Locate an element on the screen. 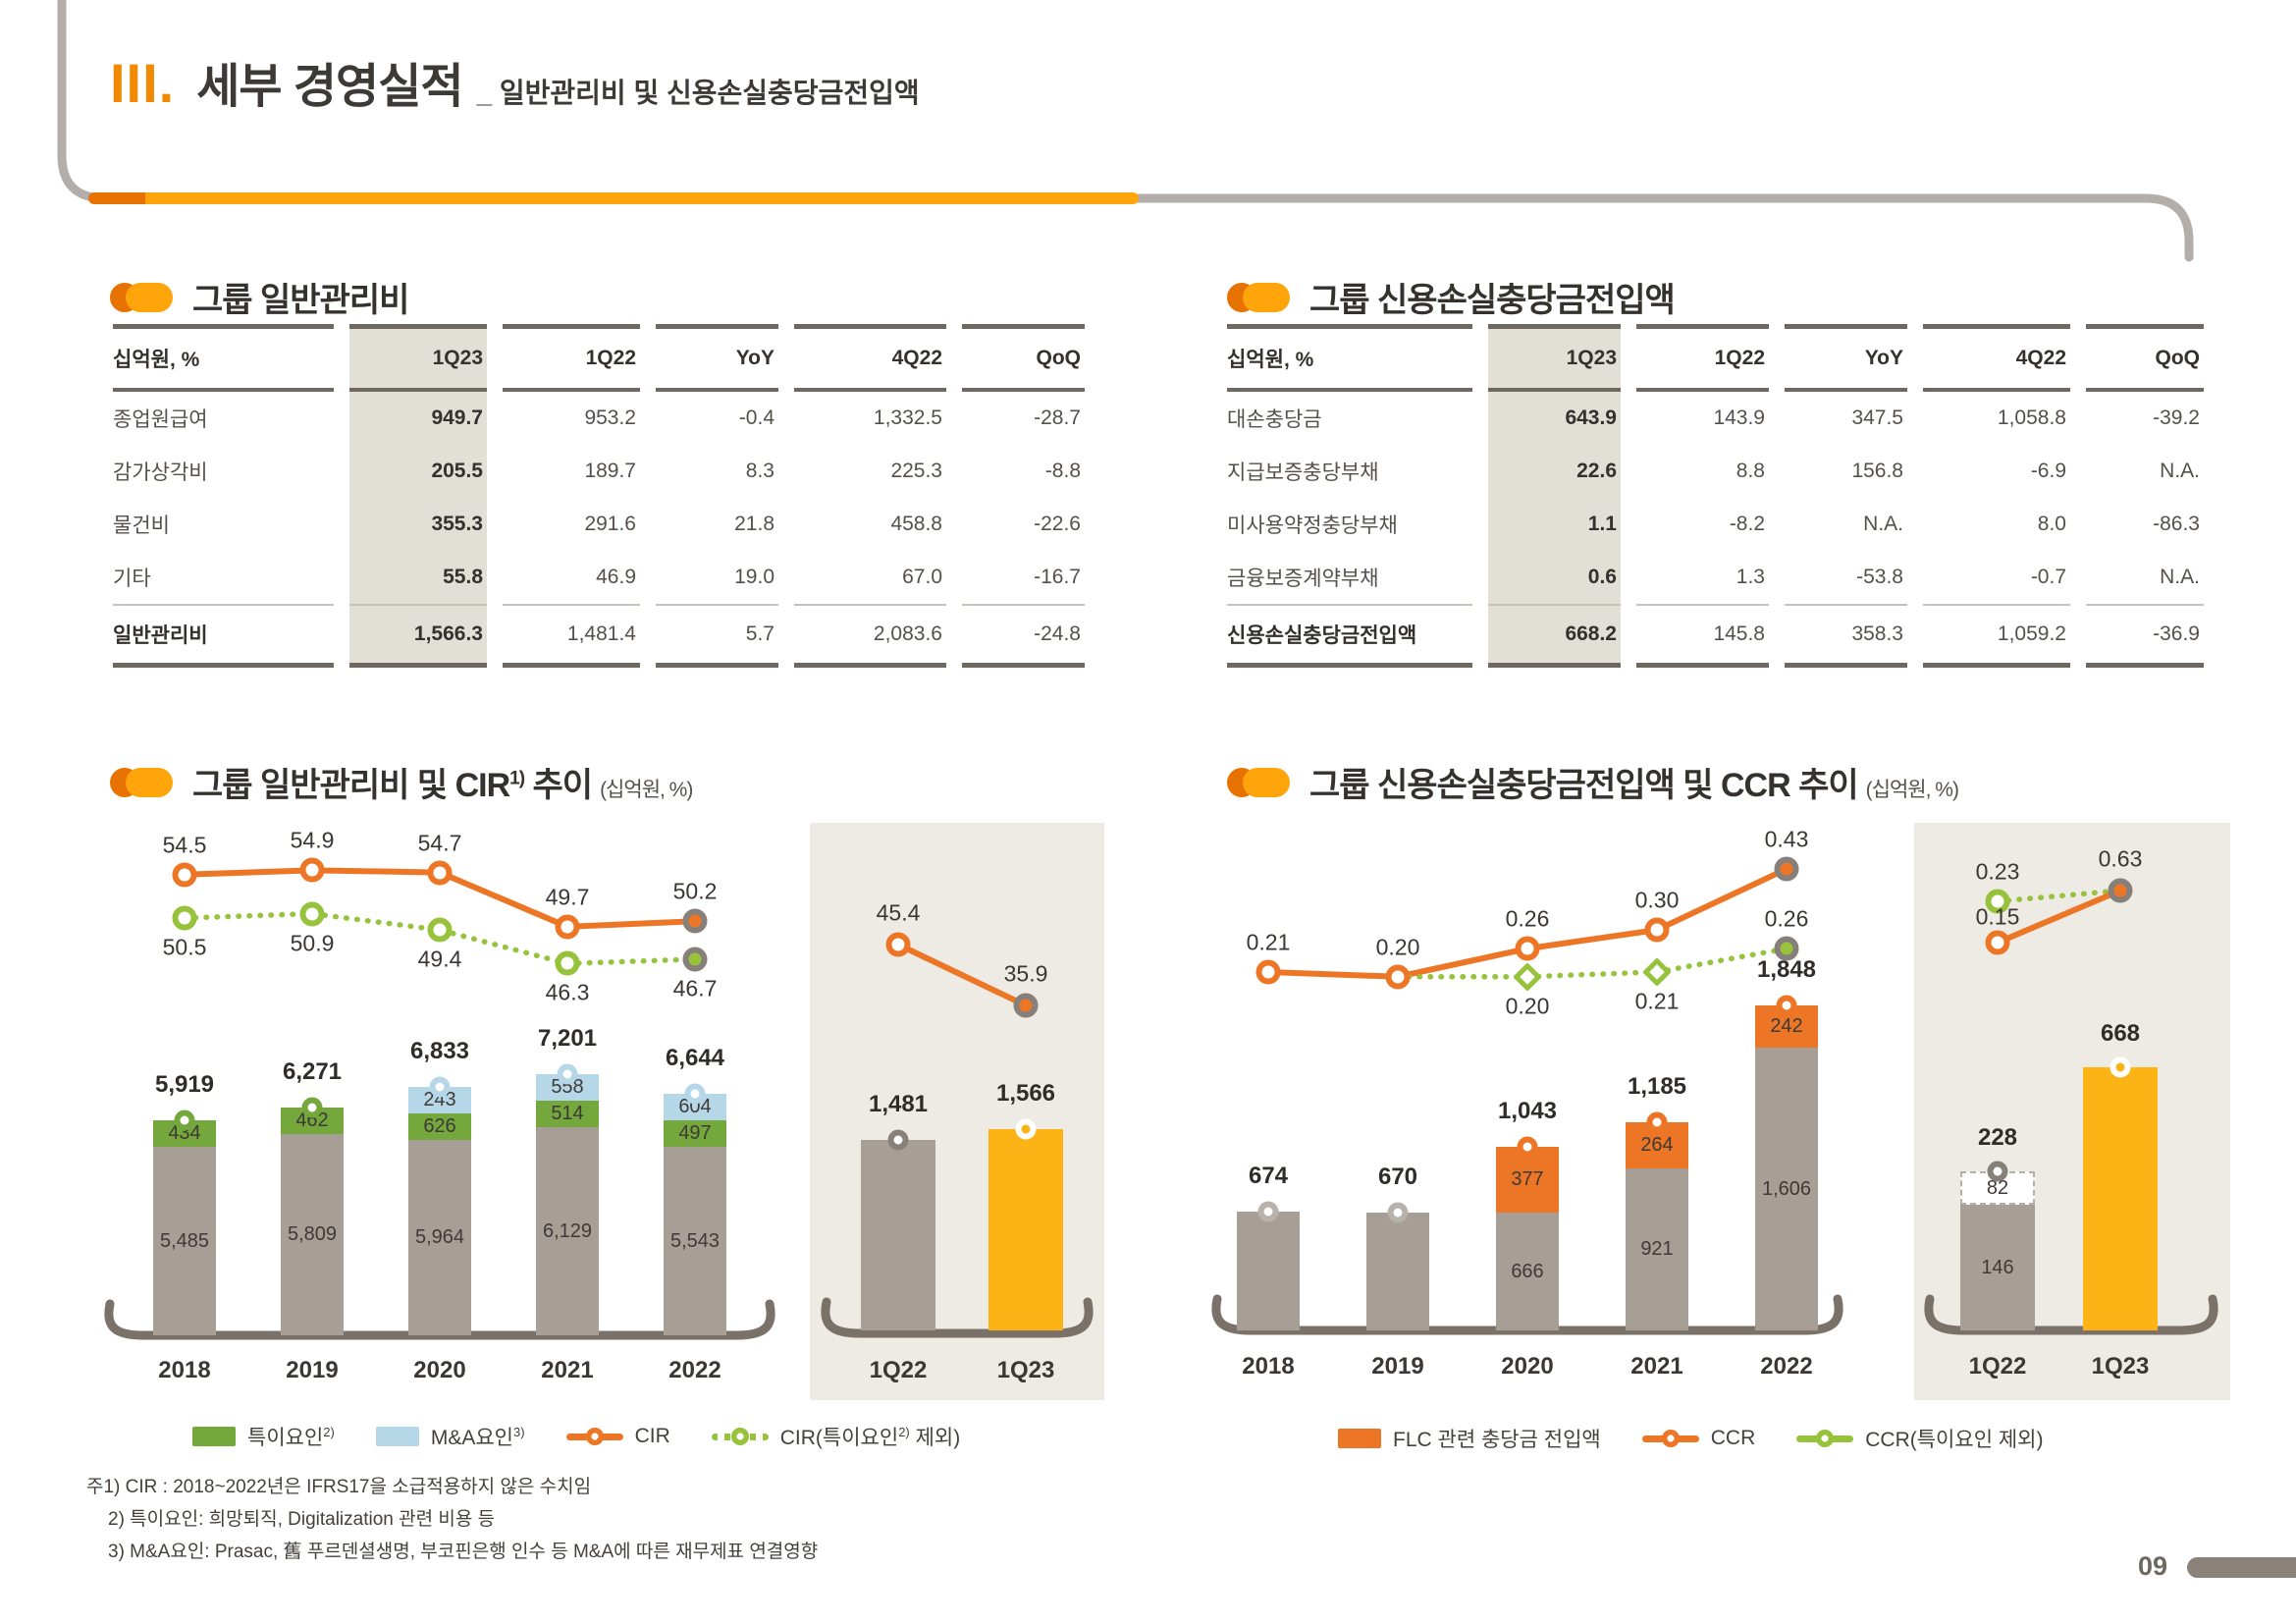 The height and width of the screenshot is (1624, 2296). table-col-header: QoQ is located at coordinates (1023, 358).